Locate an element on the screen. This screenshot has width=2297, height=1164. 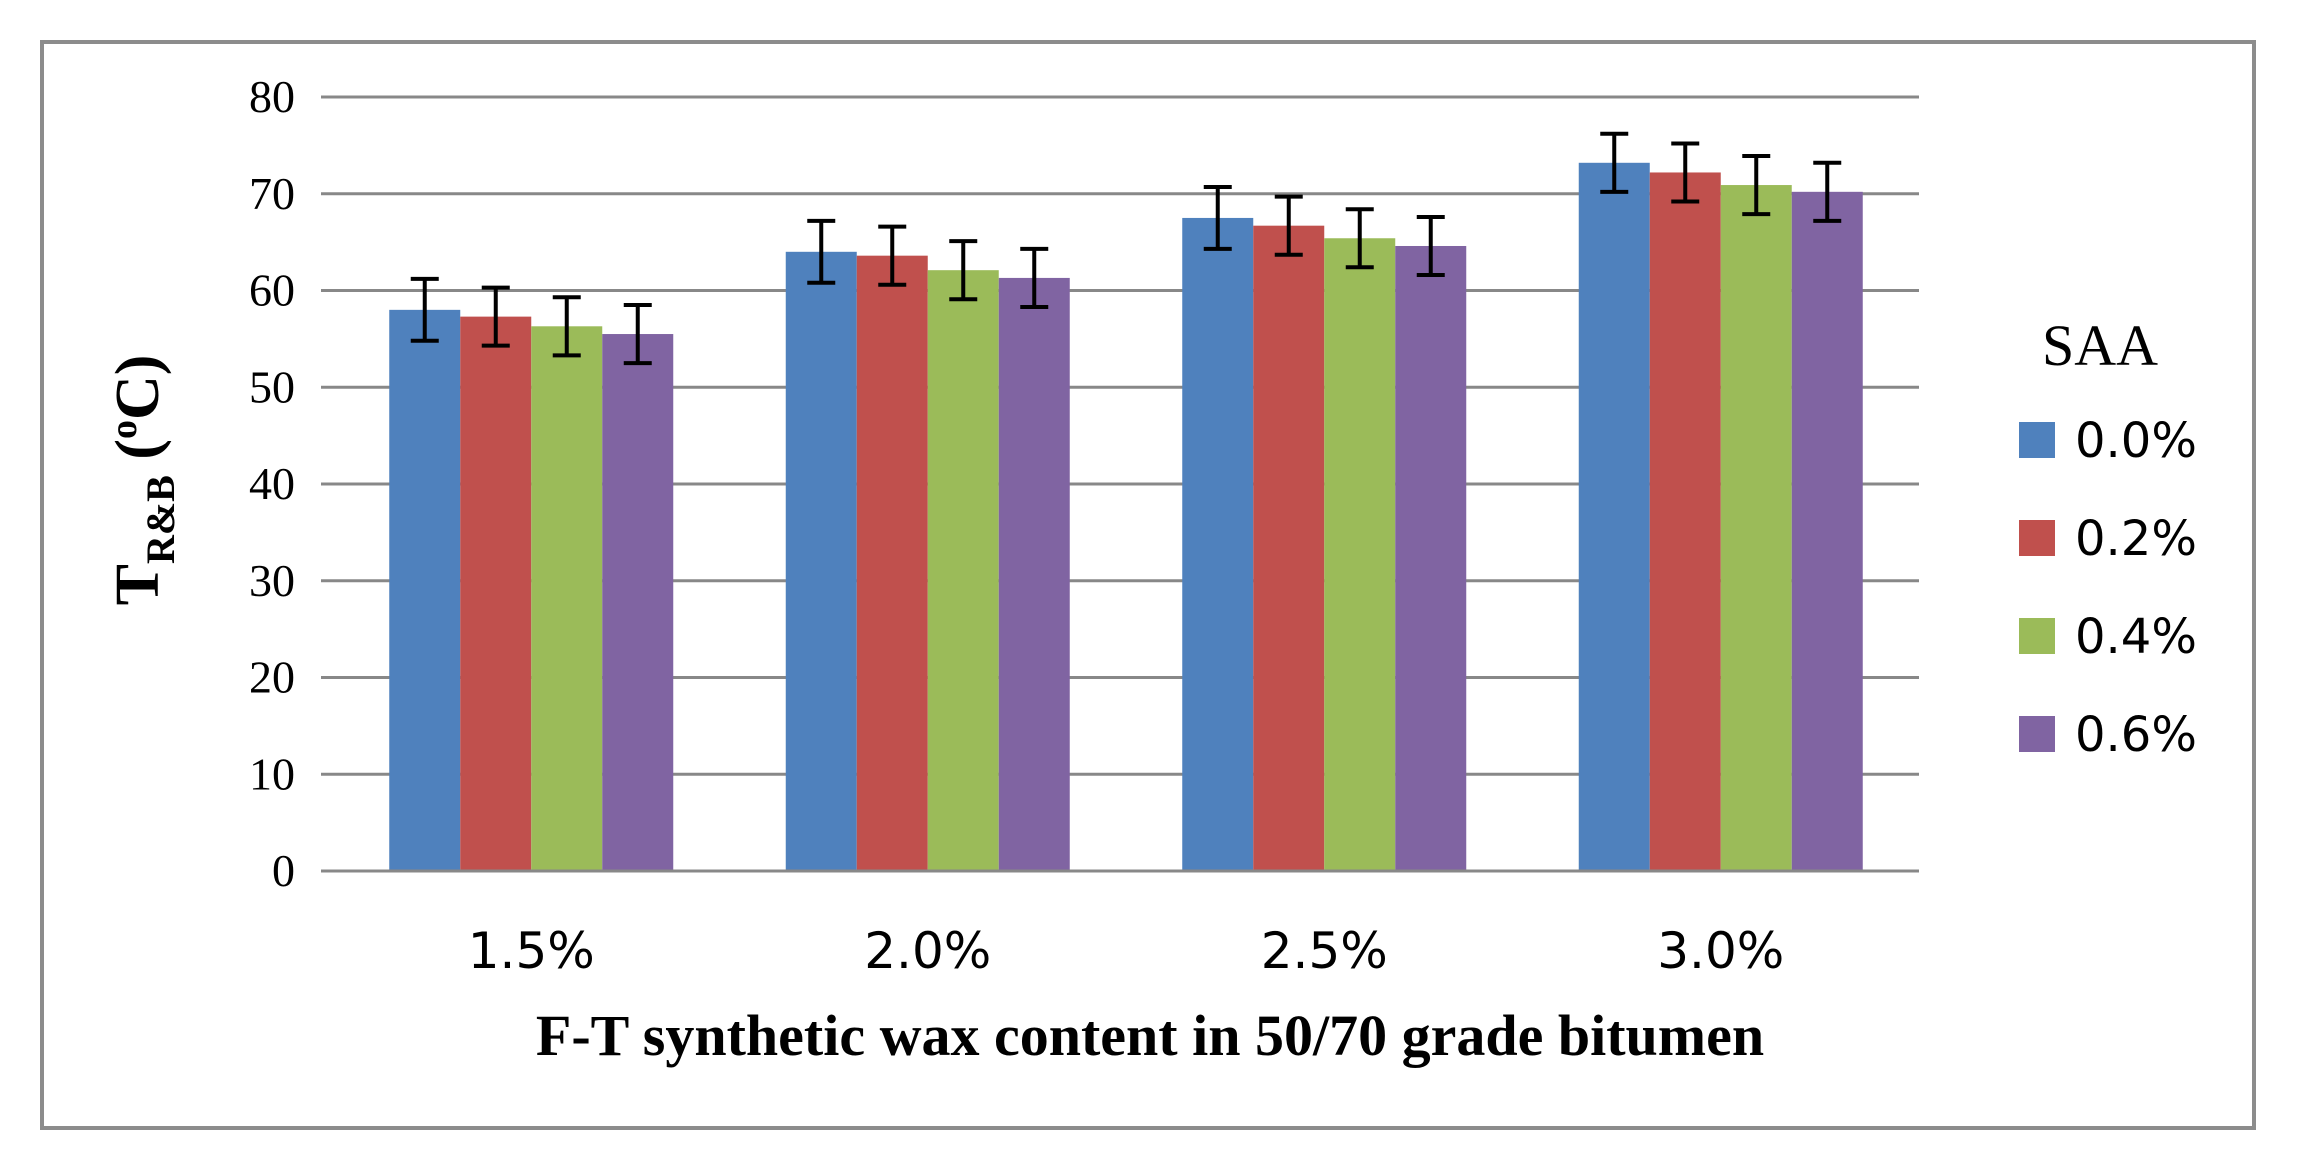
y-axis-title: TR&B (oC) is located at coordinates (143, 480).